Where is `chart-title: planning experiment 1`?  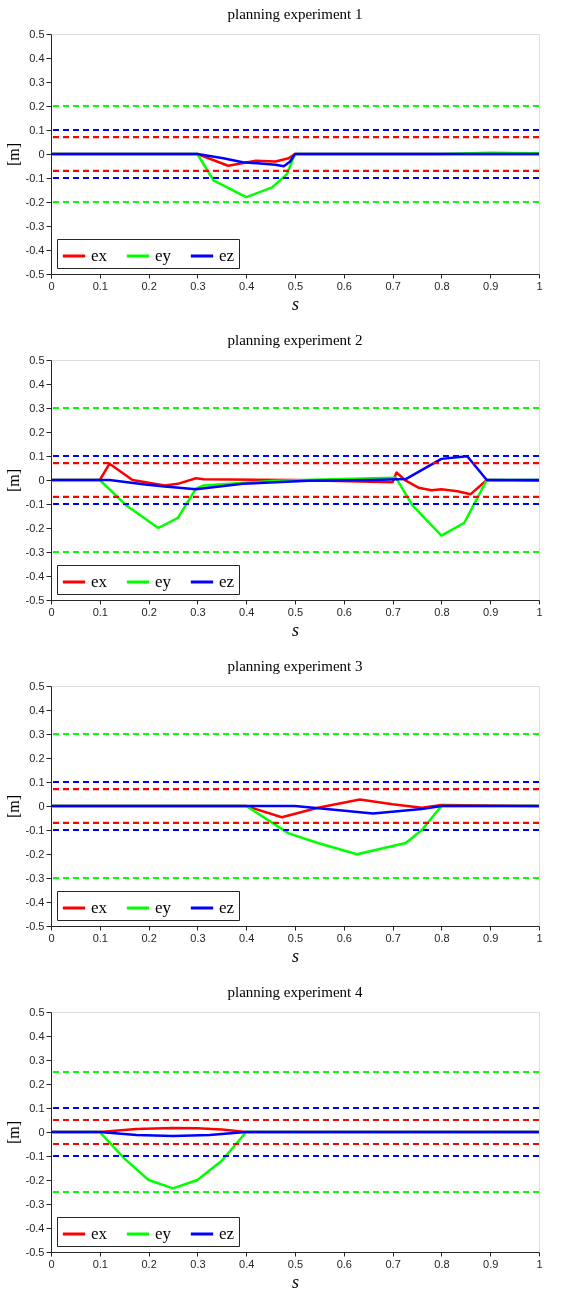
chart-title: planning experiment 1 is located at coordinates (295, 14).